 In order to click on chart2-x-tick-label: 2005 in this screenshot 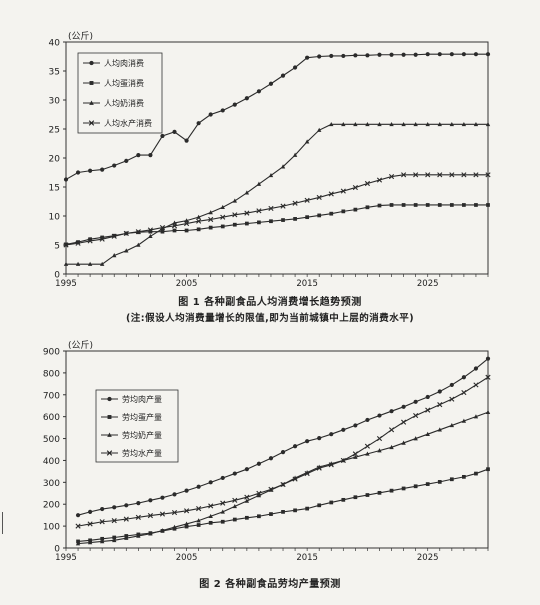, I will do `click(187, 558)`.